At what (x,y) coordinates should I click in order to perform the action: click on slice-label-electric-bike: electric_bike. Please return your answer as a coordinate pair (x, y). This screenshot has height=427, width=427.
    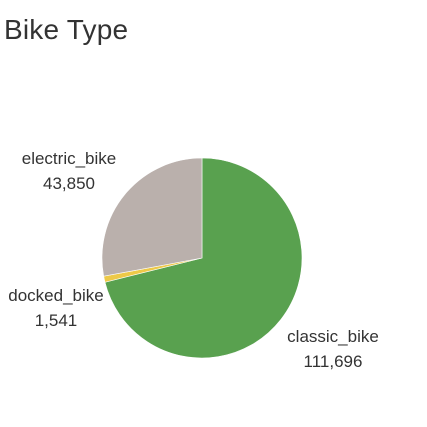
    Looking at the image, I should click on (69, 158).